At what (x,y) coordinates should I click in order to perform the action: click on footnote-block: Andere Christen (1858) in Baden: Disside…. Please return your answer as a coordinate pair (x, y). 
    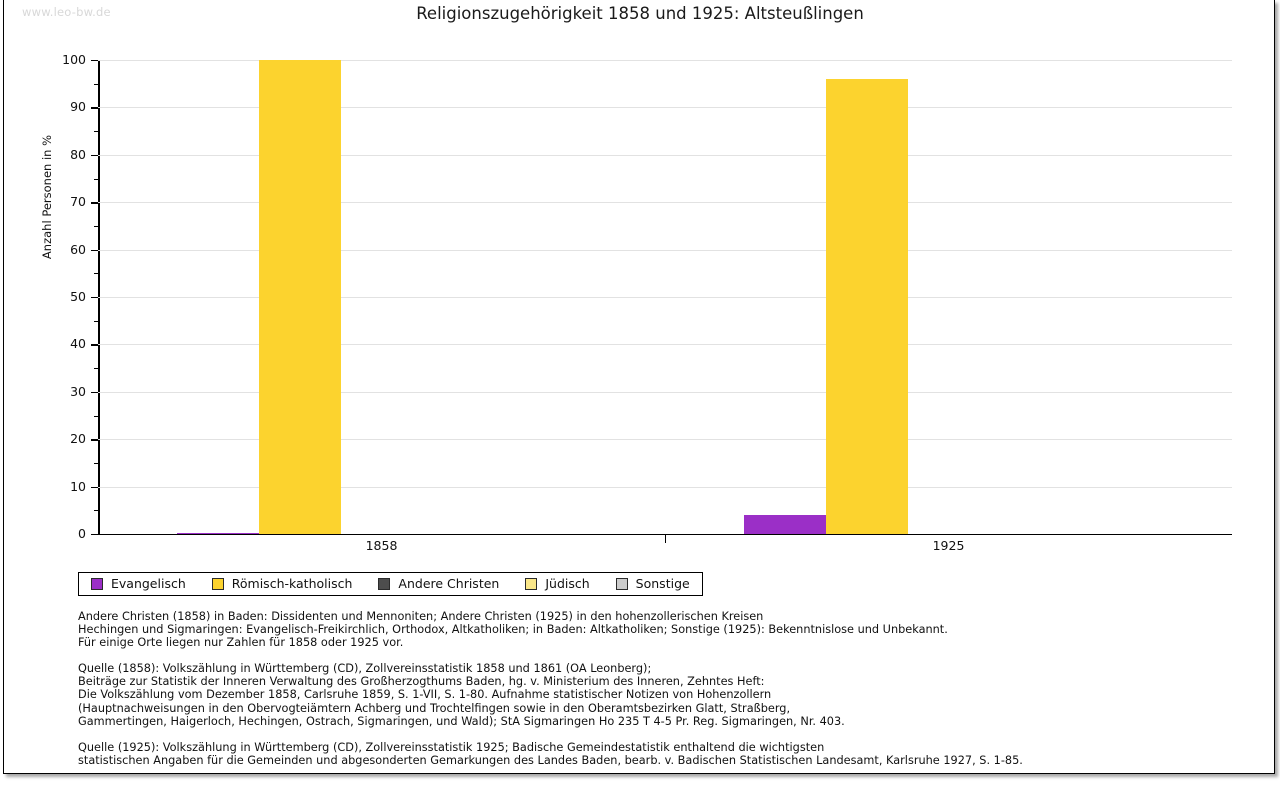
    Looking at the image, I should click on (638, 629).